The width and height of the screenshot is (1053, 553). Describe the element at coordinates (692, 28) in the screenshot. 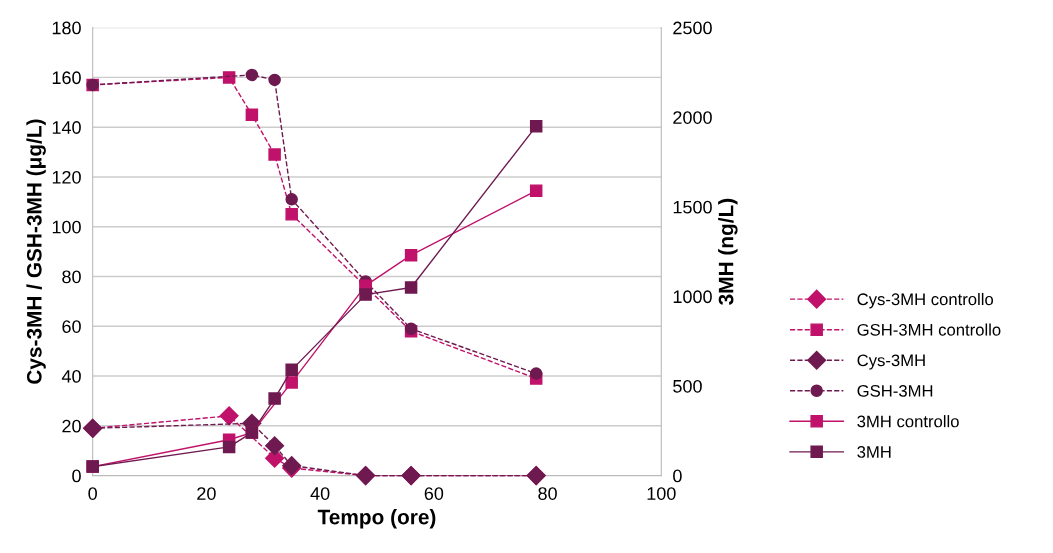

I see `y2-tick-label: 2500` at that location.